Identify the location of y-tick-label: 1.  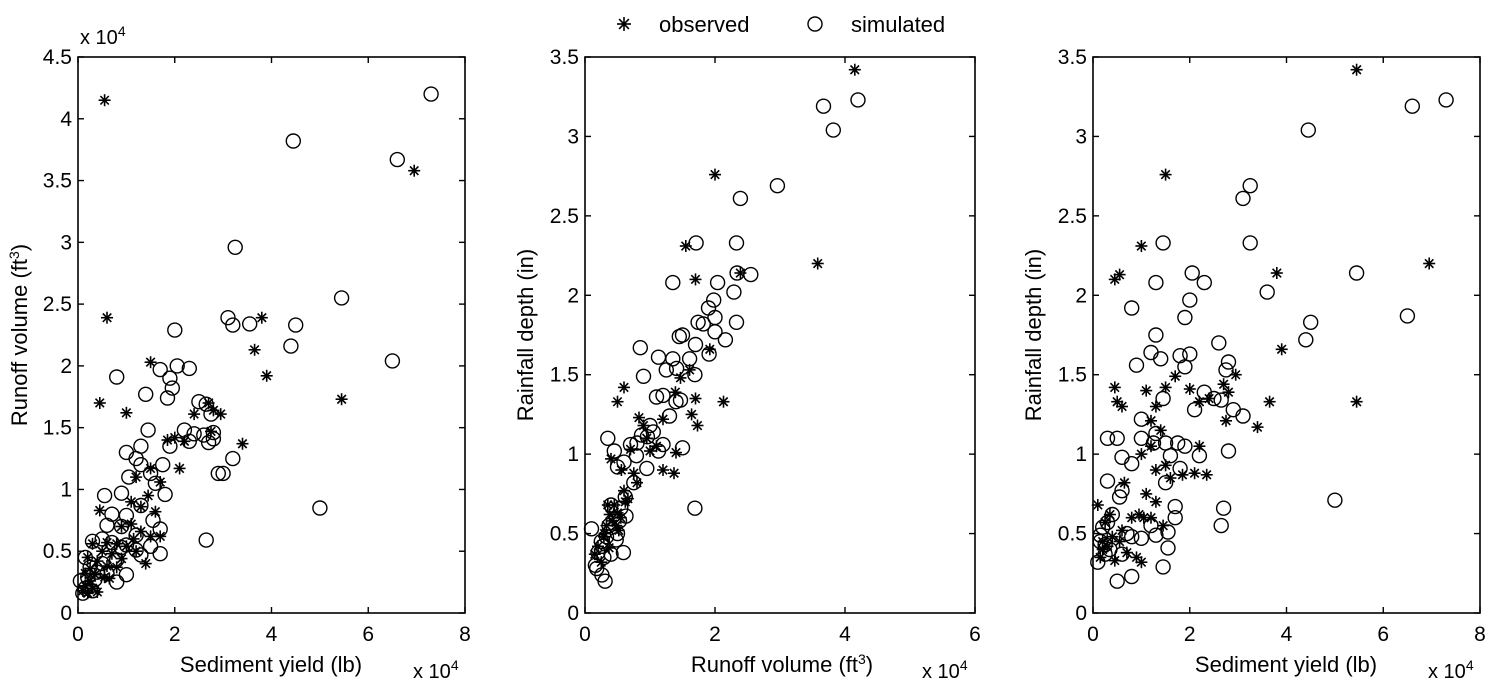
(66, 489).